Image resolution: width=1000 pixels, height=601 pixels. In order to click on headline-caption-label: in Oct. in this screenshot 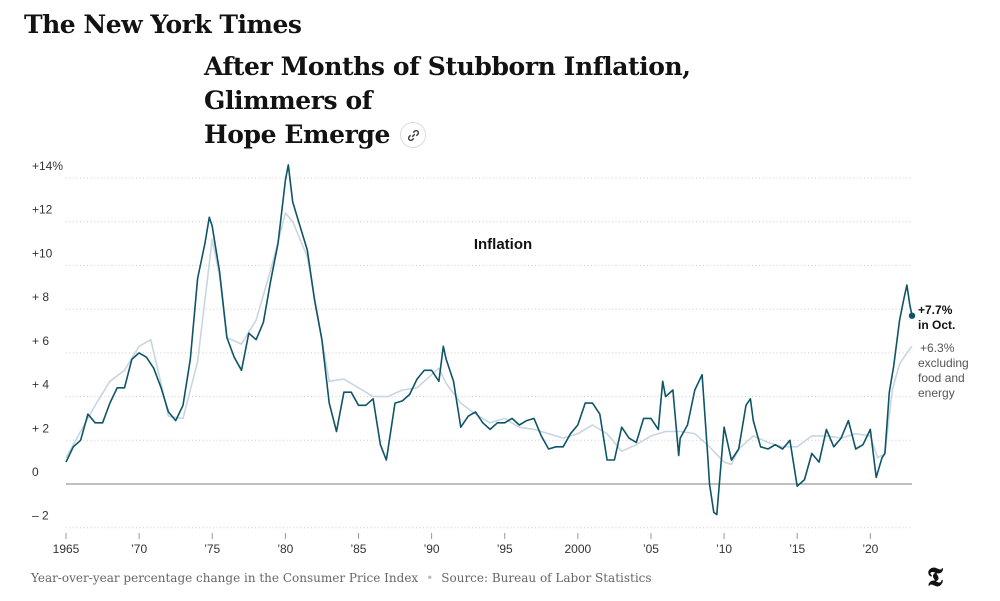, I will do `click(936, 325)`.